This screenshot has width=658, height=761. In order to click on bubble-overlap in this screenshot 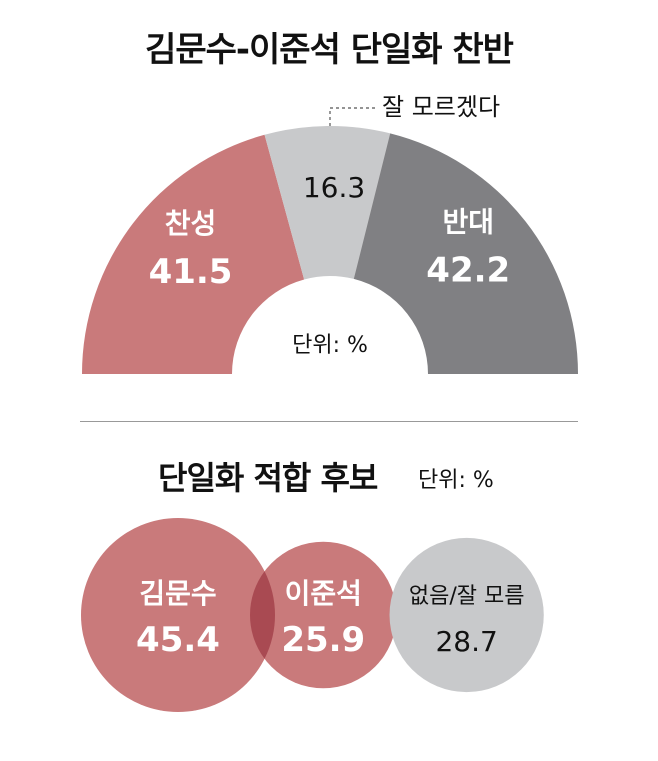, I will do `click(263, 615)`.